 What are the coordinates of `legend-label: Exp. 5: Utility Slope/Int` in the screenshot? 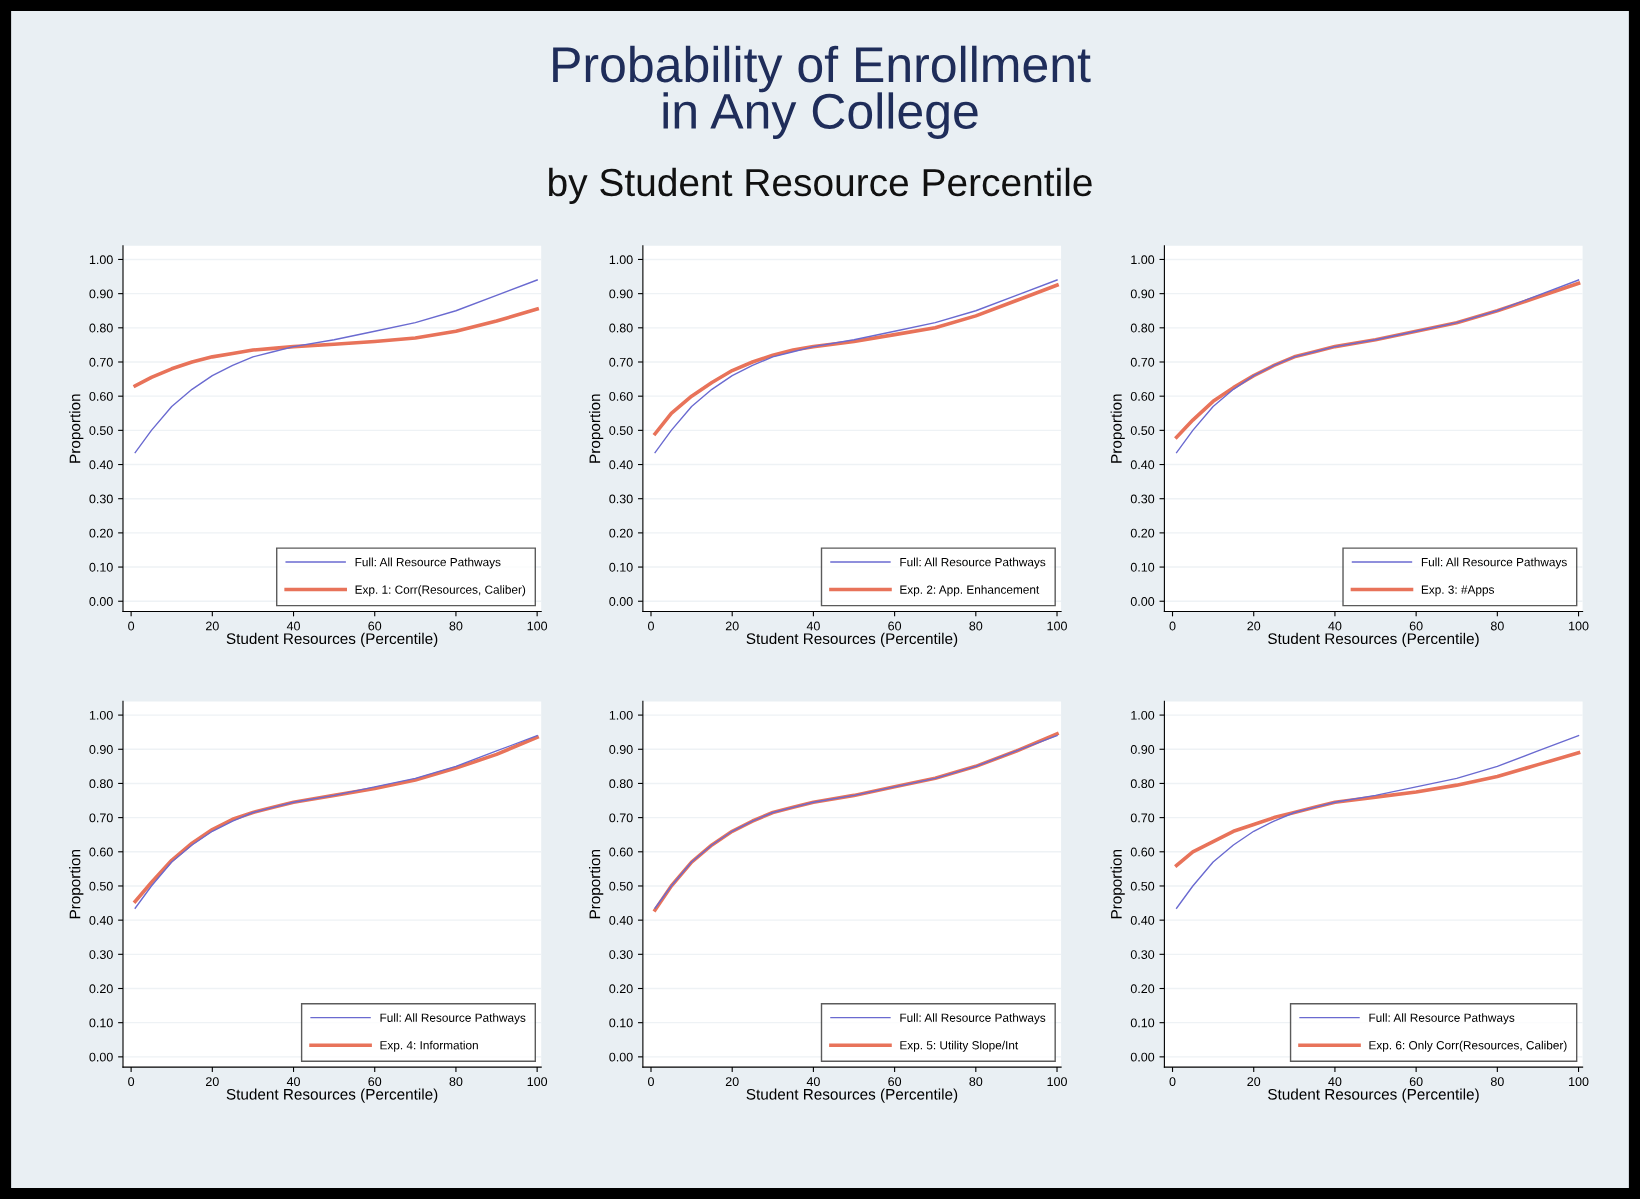 It's located at (959, 1046).